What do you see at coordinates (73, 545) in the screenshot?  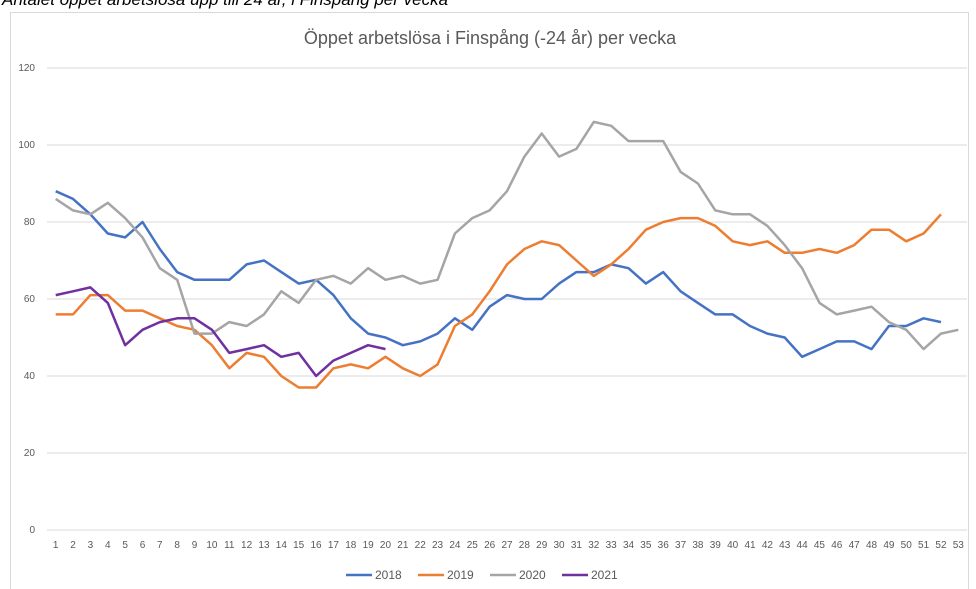 I see `x-tick-label: 2` at bounding box center [73, 545].